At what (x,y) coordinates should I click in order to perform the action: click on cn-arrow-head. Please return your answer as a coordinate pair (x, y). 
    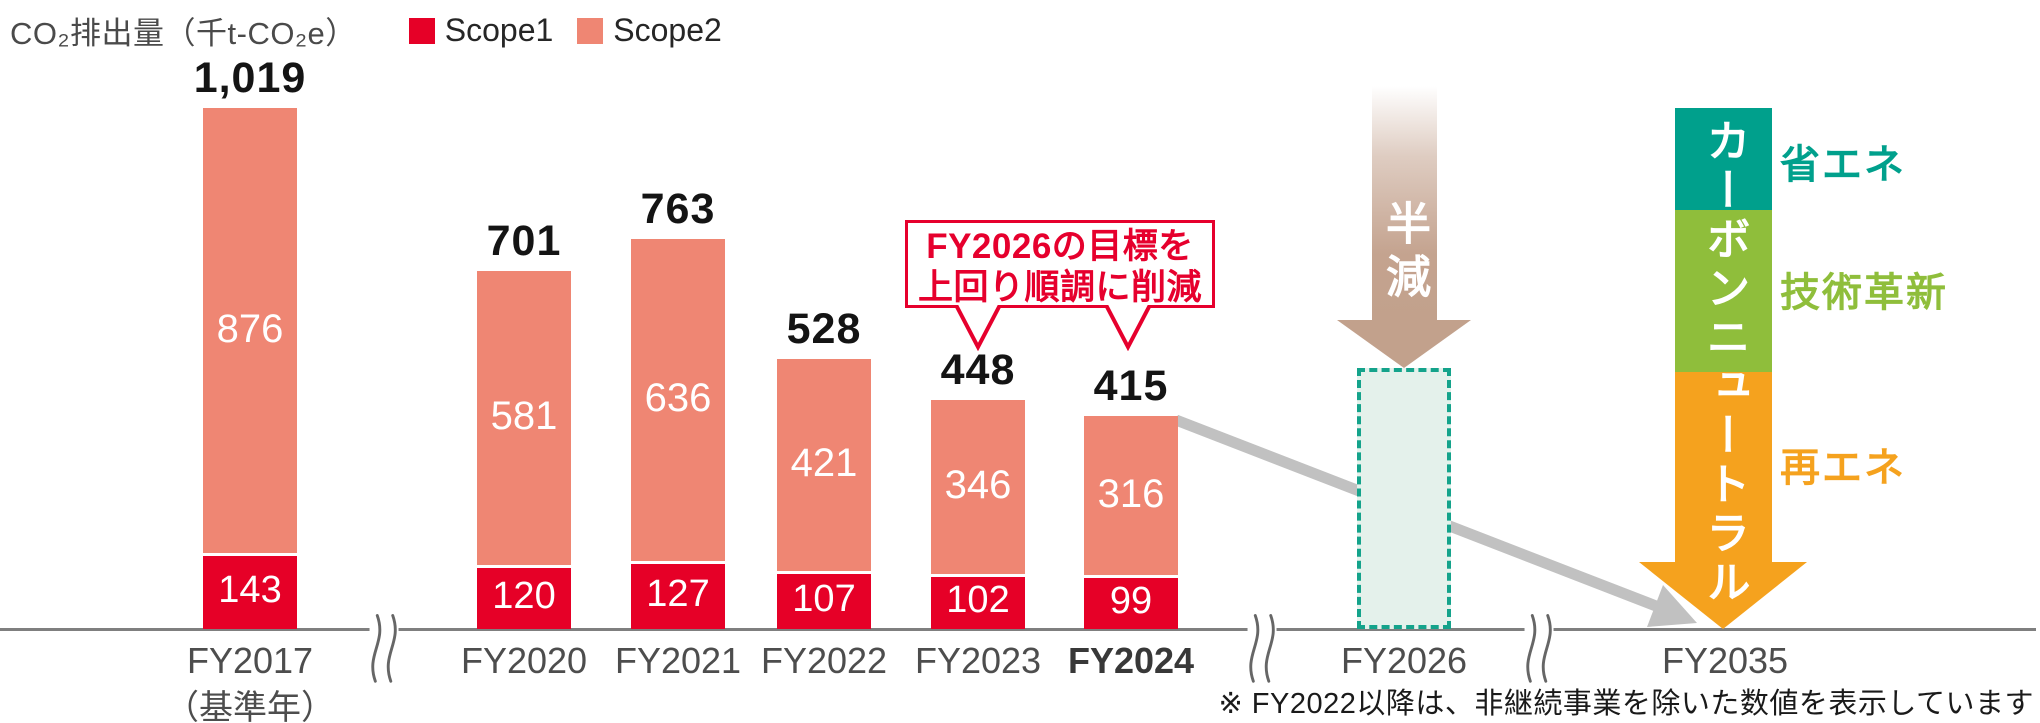
    Looking at the image, I should click on (1723, 595).